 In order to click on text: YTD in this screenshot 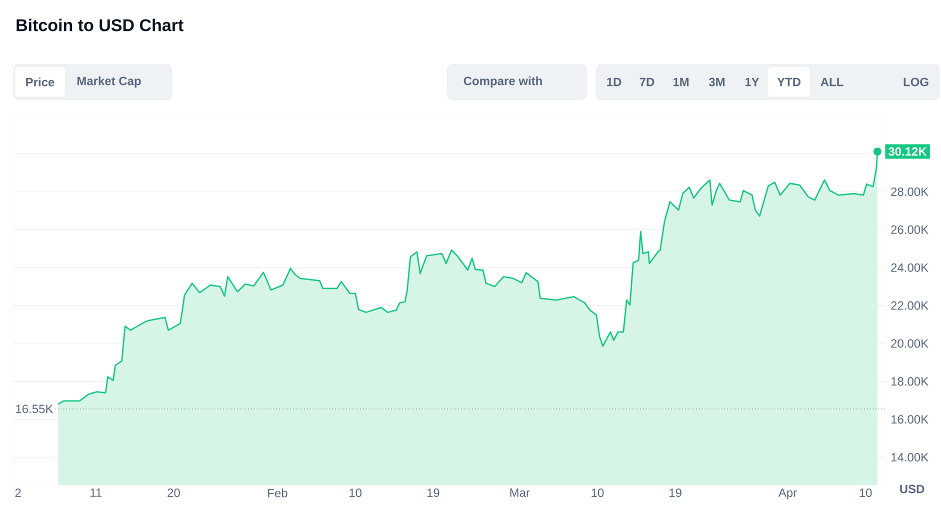, I will do `click(789, 82)`.